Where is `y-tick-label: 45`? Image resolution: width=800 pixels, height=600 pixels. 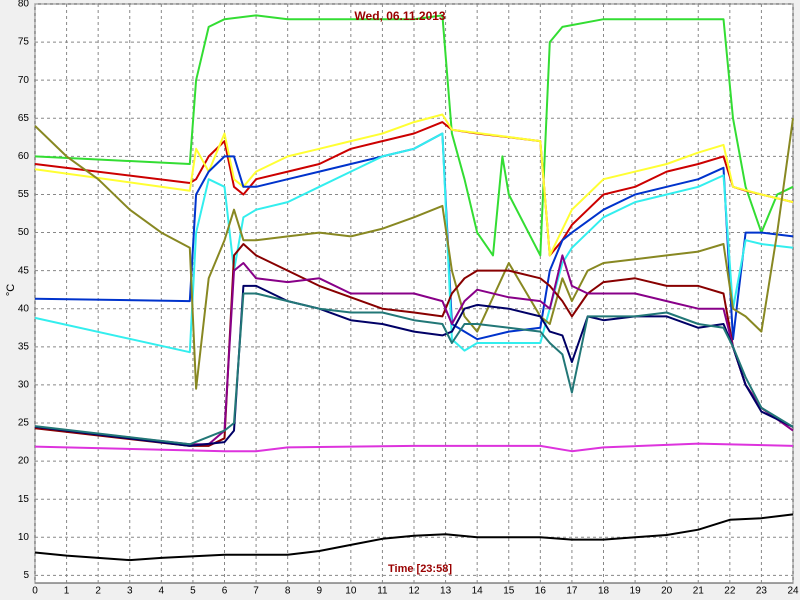
y-tick-label: 45 is located at coordinates (24, 270).